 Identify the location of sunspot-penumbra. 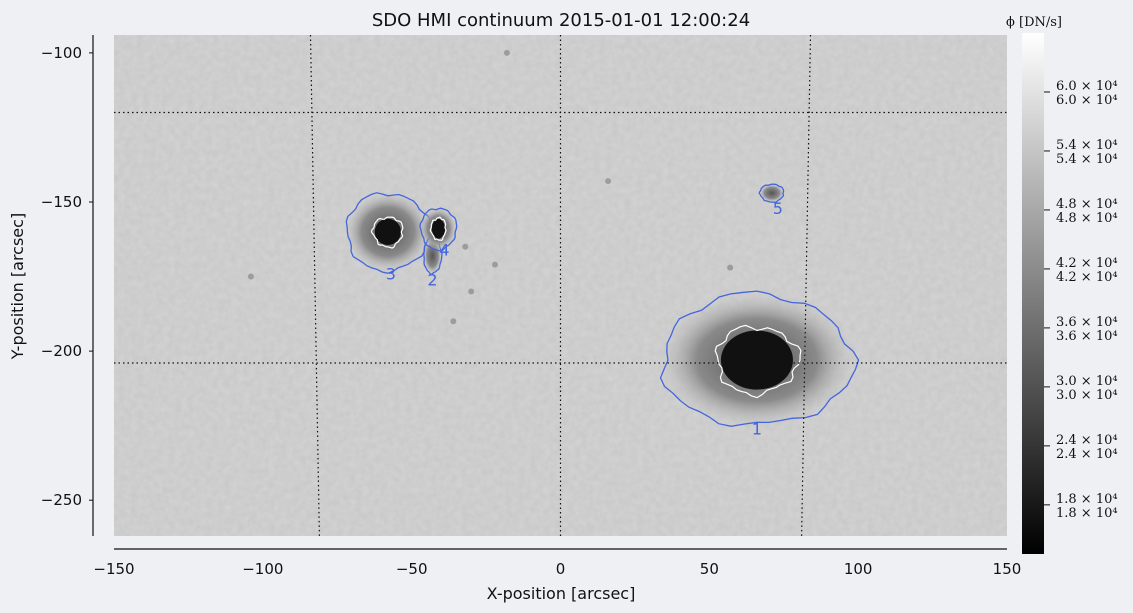
(772, 193).